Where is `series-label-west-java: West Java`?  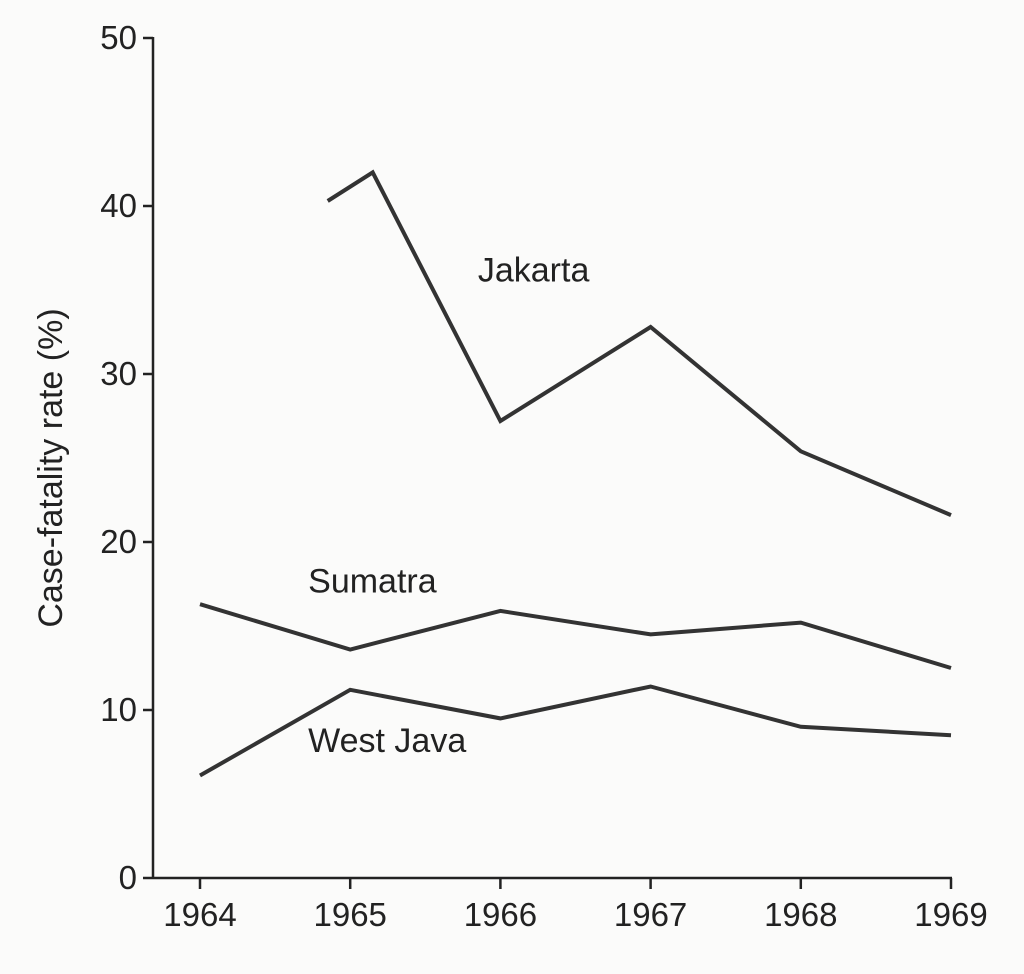
series-label-west-java: West Java is located at coordinates (387, 741).